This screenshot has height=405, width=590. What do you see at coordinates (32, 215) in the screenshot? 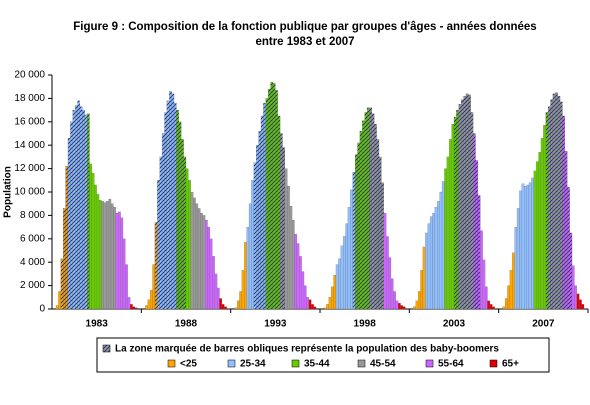
I see `y-tick-label: 8 000` at bounding box center [32, 215].